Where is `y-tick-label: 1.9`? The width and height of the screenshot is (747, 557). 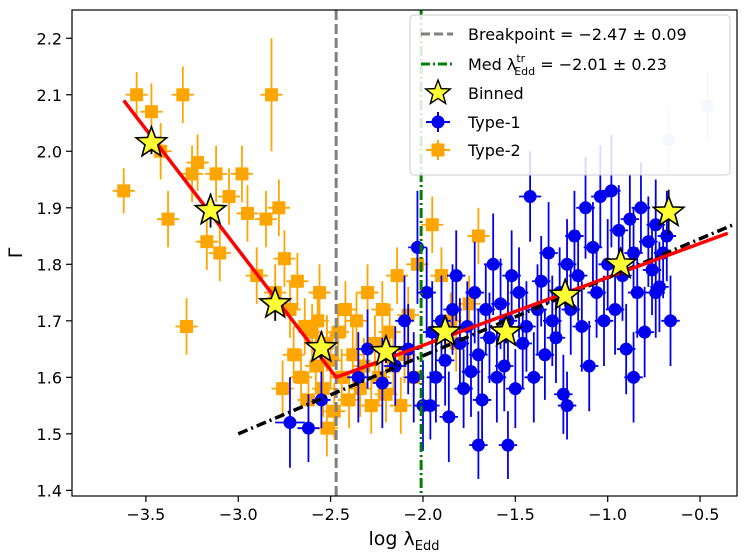 y-tick-label: 1.9 is located at coordinates (49, 208).